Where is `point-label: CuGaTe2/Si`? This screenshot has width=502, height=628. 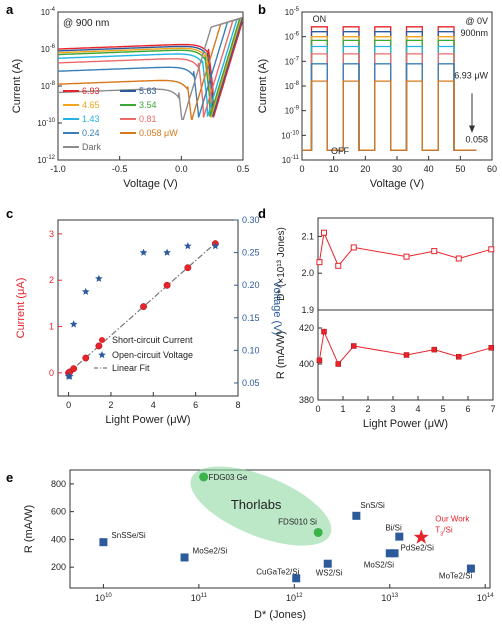 point-label: CuGaTe2/Si is located at coordinates (277, 571).